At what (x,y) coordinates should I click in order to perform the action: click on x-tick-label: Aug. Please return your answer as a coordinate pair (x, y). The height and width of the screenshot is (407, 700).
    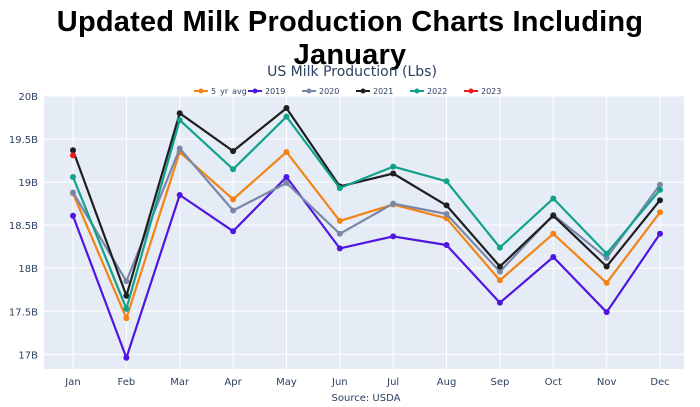
    Looking at the image, I should click on (447, 382).